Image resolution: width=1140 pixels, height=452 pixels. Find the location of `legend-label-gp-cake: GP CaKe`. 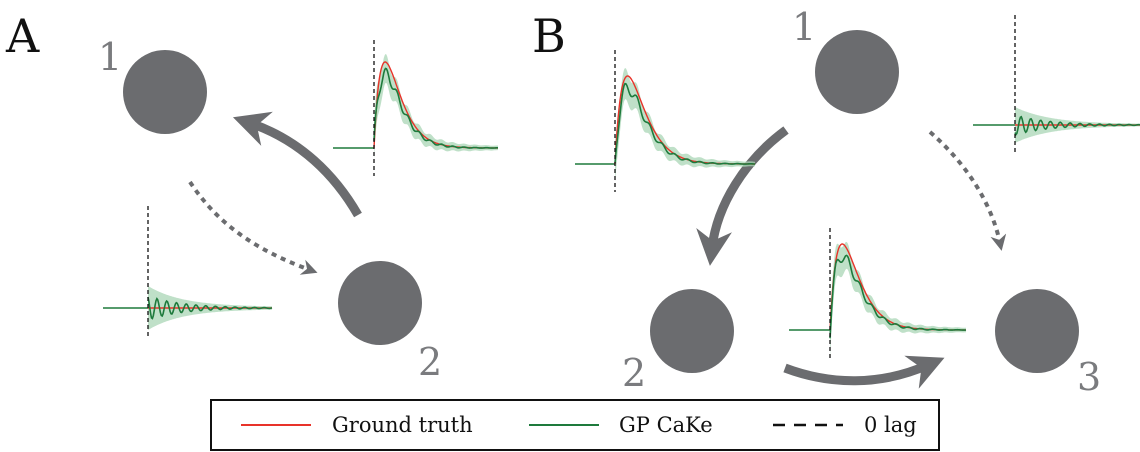

legend-label-gp-cake: GP CaKe is located at coordinates (666, 425).